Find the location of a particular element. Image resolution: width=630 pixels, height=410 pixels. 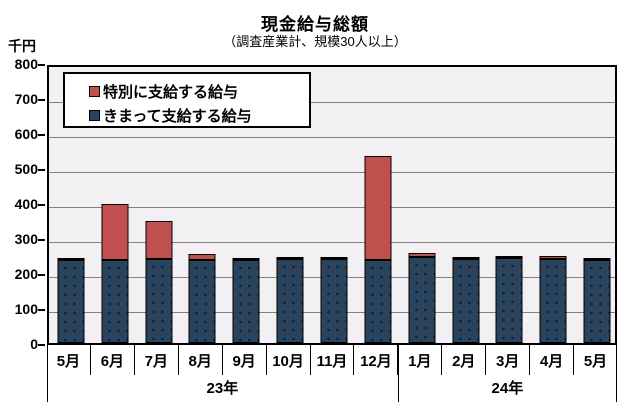

year-group-label-0: 23年 is located at coordinates (222, 388).